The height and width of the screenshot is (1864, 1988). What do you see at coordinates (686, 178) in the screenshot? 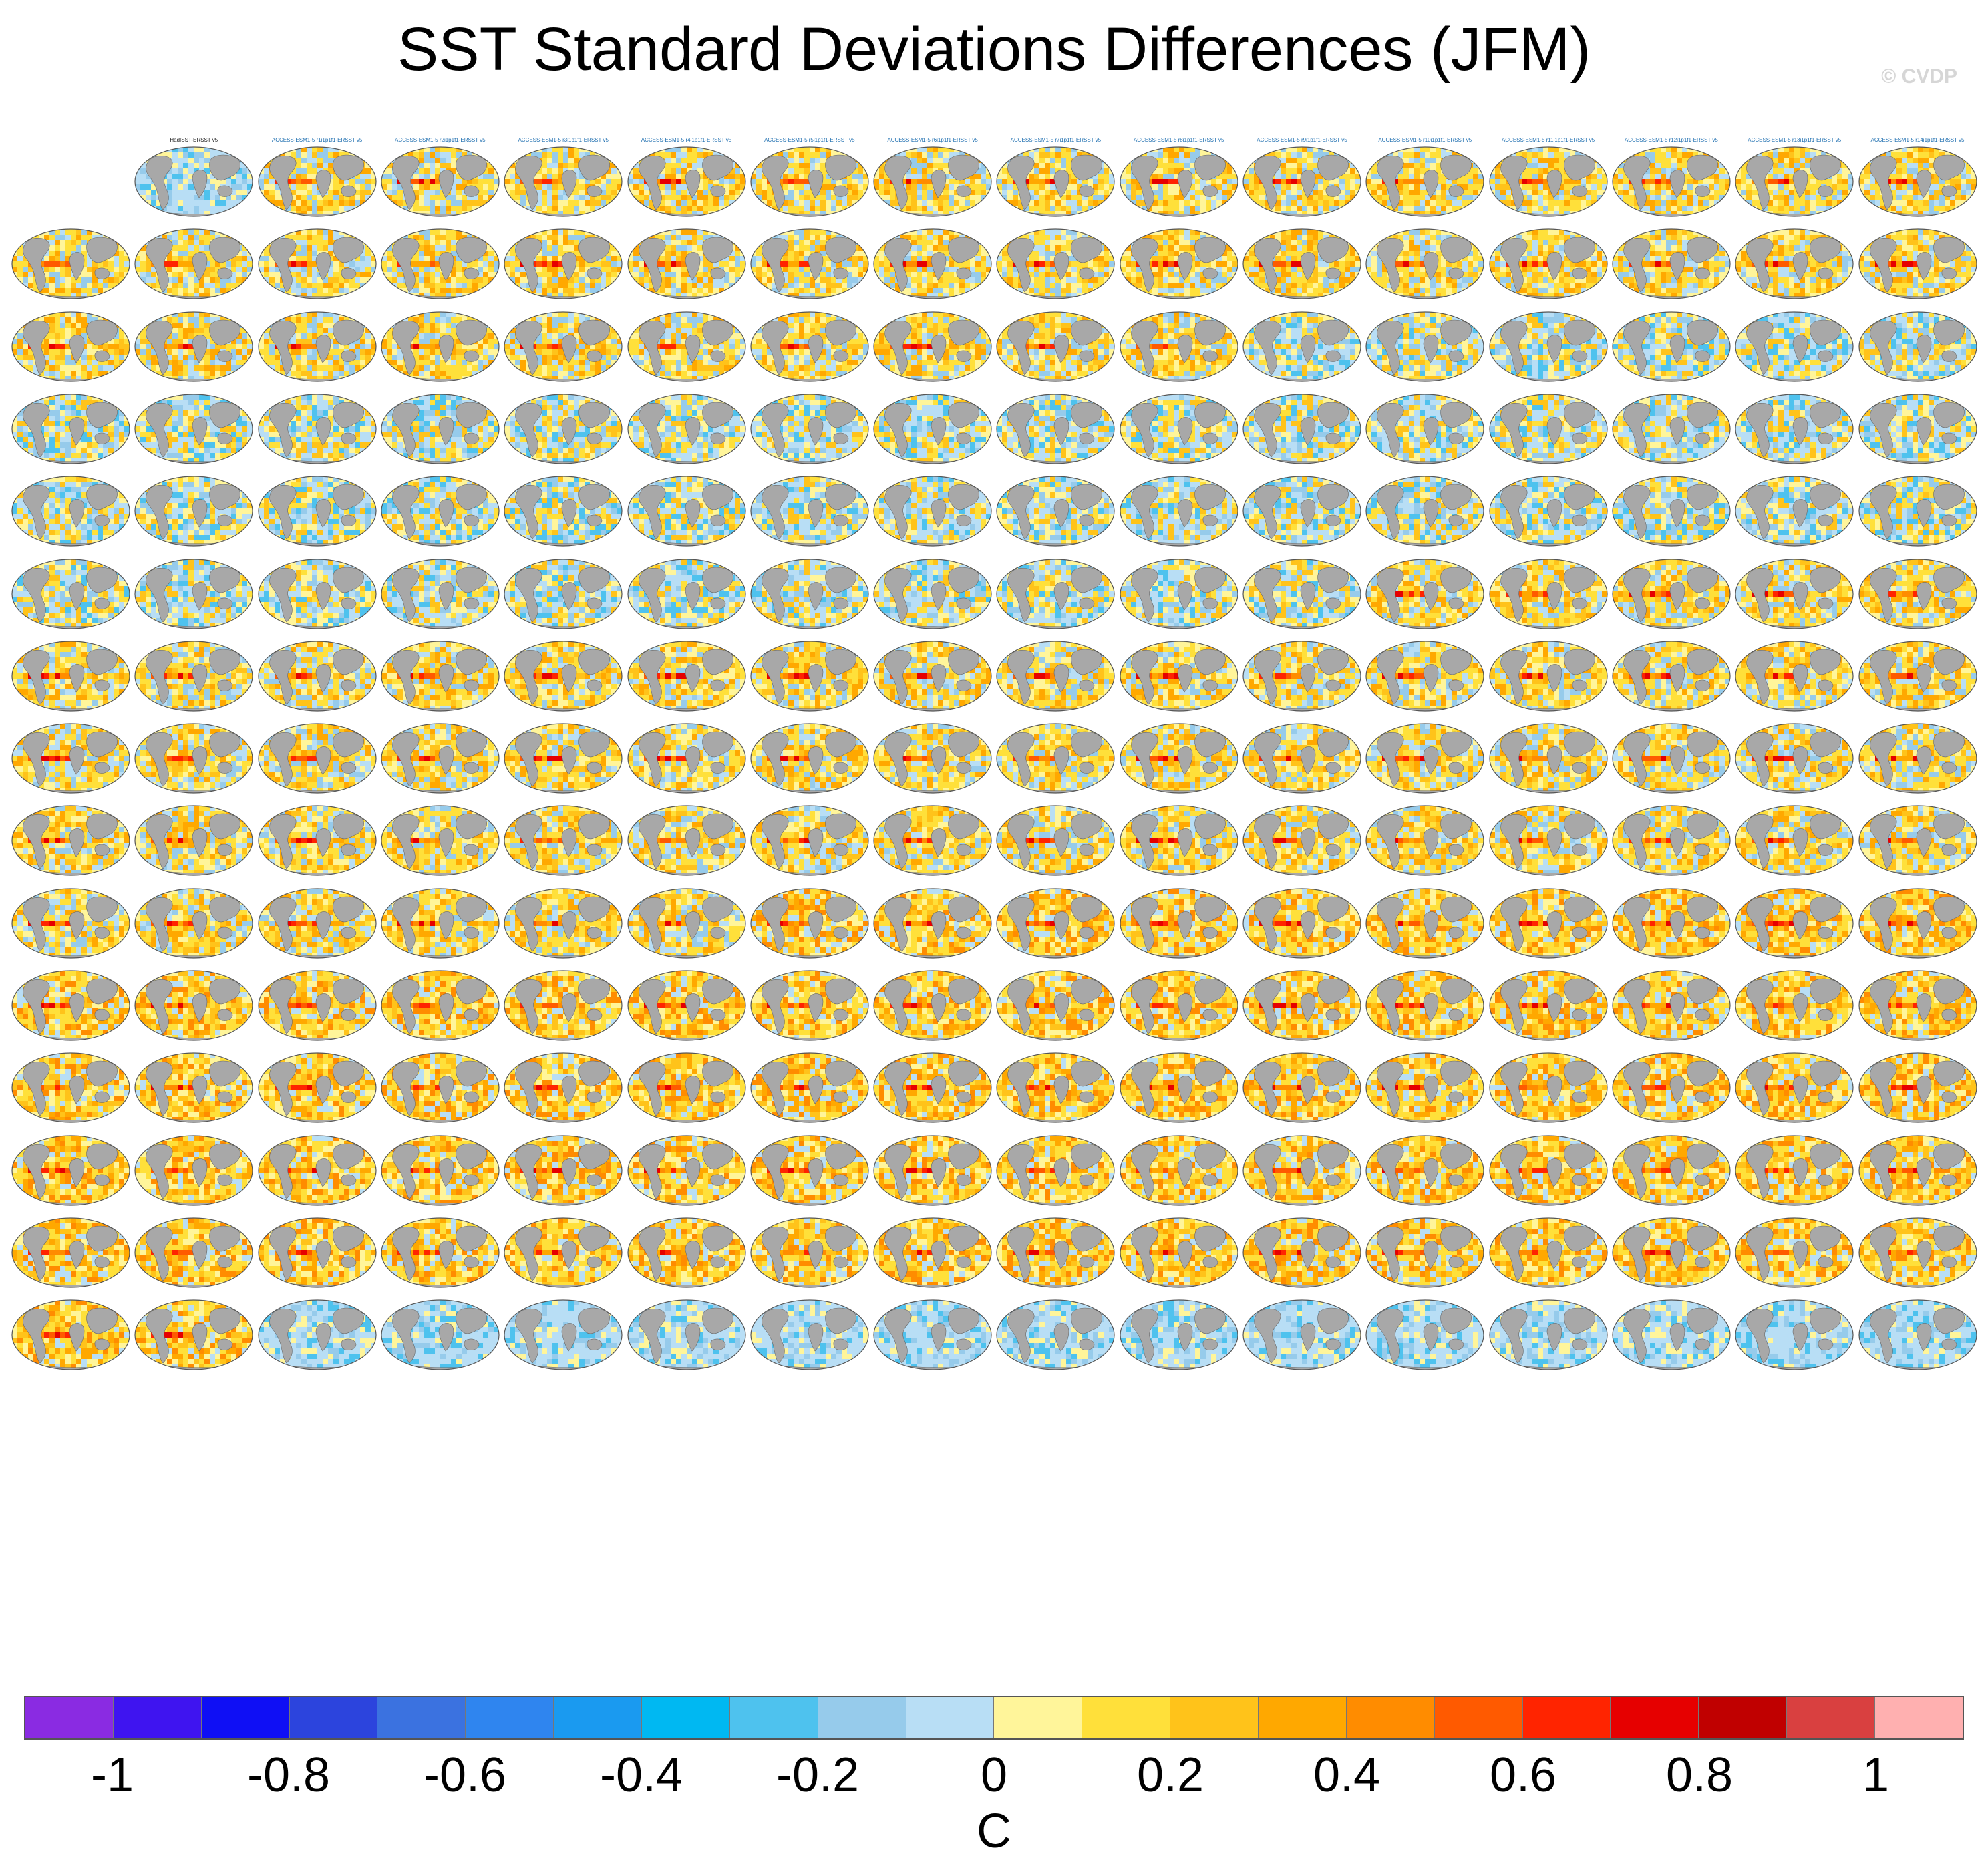
I see `model-panel: ACCESS-ESM1-5 r4i1p1f1-ERSST v5` at bounding box center [686, 178].